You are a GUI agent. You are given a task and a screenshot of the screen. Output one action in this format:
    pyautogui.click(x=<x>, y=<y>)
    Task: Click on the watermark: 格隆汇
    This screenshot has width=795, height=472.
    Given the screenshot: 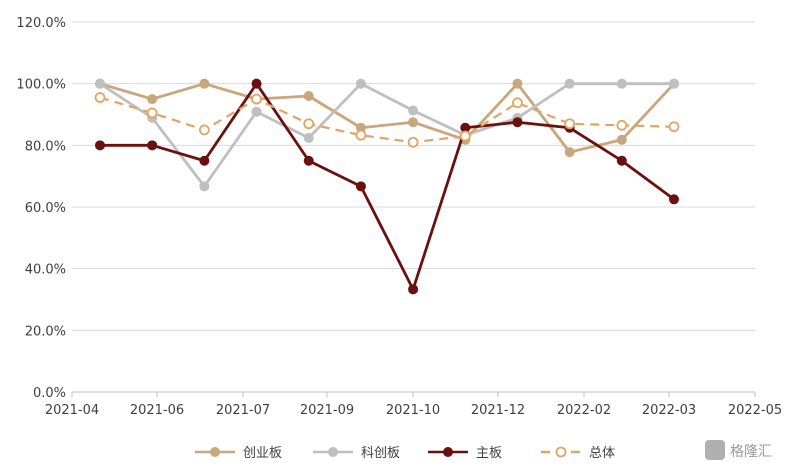 What is the action you would take?
    pyautogui.click(x=738, y=450)
    